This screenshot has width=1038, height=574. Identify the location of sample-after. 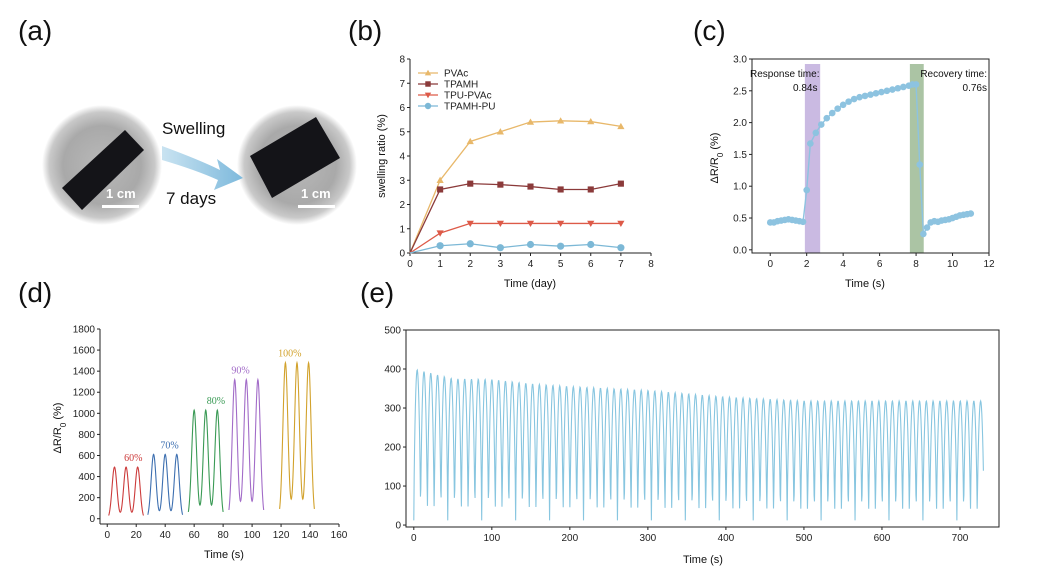
(295, 157).